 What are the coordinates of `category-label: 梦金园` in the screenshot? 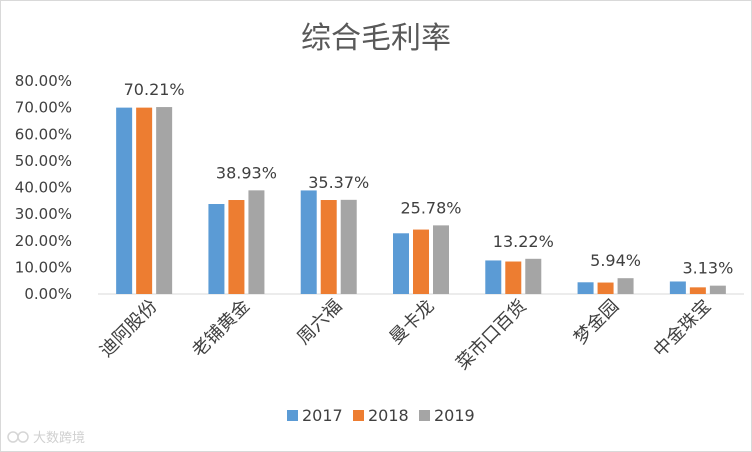 It's located at (596, 322).